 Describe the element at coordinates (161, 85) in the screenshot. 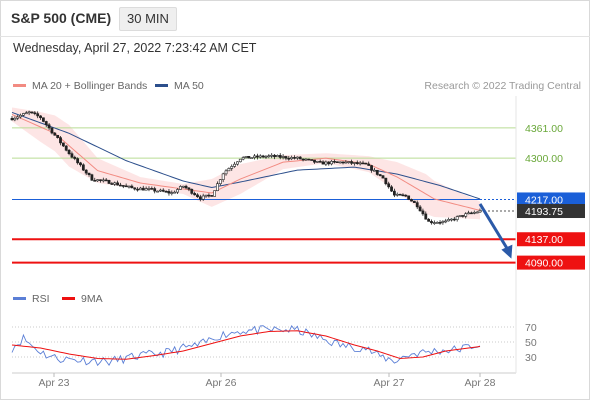

I see `ma50-swatch` at that location.